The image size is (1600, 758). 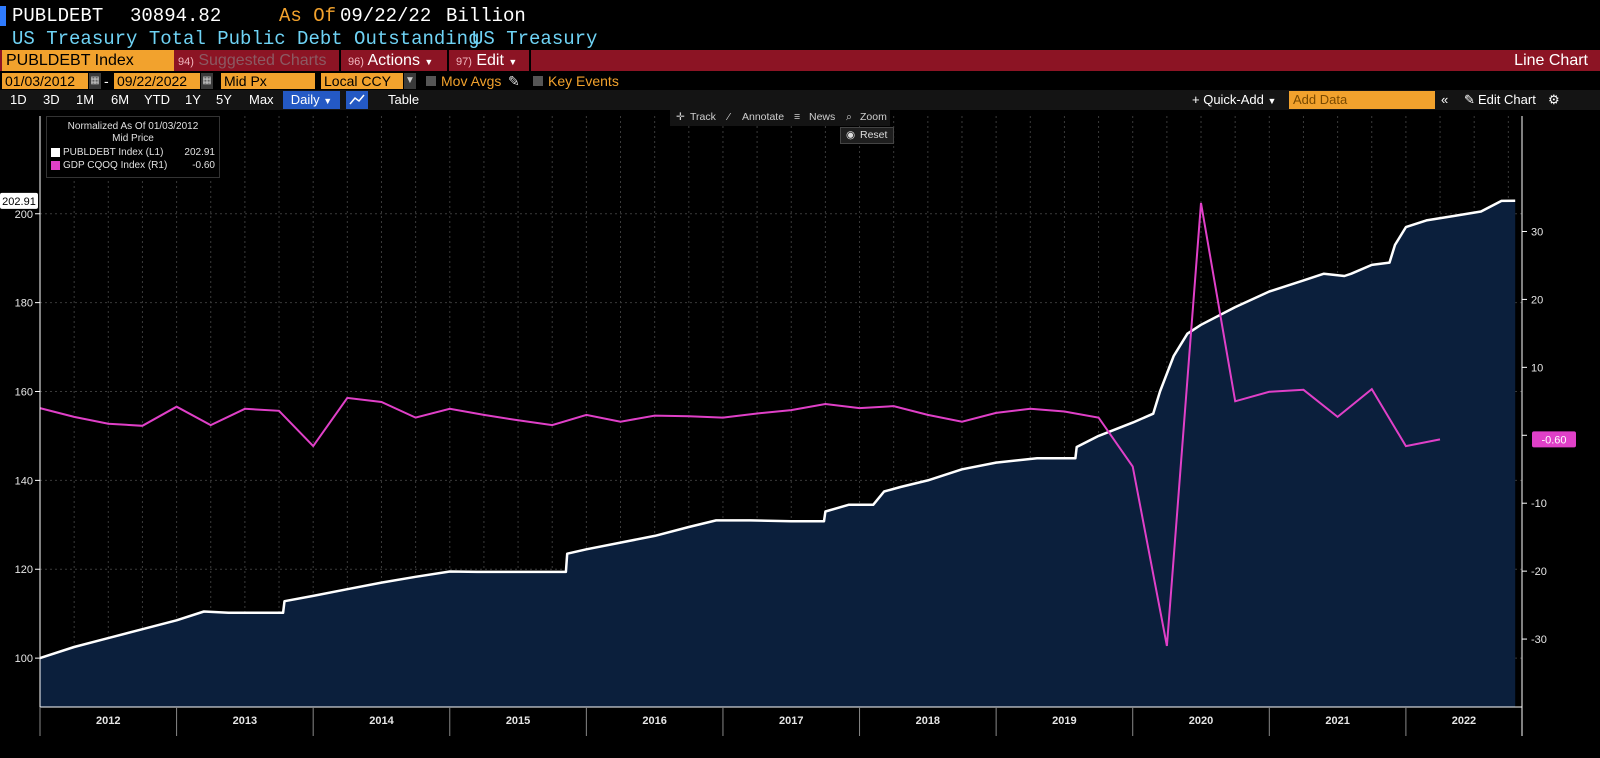 I want to click on as-of-date: 09/22/22, so click(x=386, y=16).